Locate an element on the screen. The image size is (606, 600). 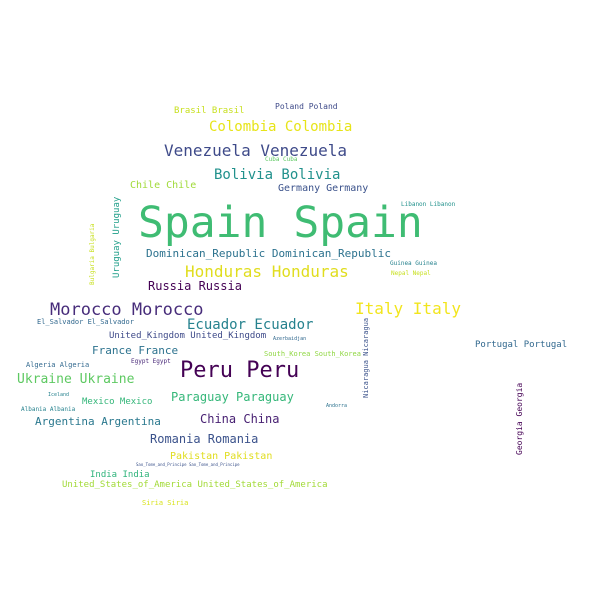
word-albania: Albania Albania is located at coordinates (48, 409).